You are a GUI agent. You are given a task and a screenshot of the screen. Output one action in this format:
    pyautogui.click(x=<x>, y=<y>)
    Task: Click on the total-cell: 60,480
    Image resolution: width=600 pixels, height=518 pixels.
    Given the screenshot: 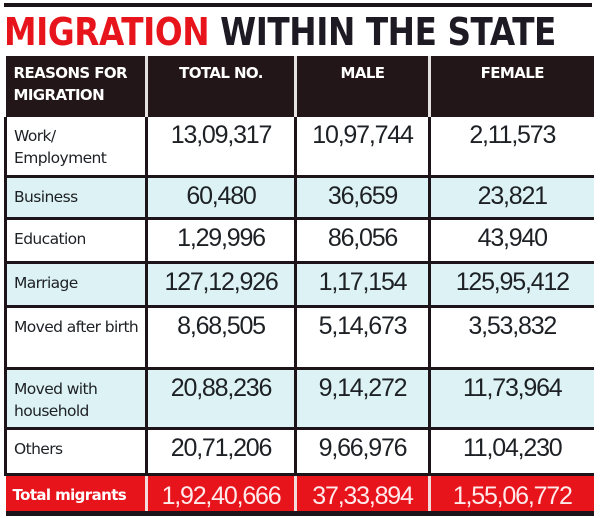 What is the action you would take?
    pyautogui.click(x=220, y=198)
    